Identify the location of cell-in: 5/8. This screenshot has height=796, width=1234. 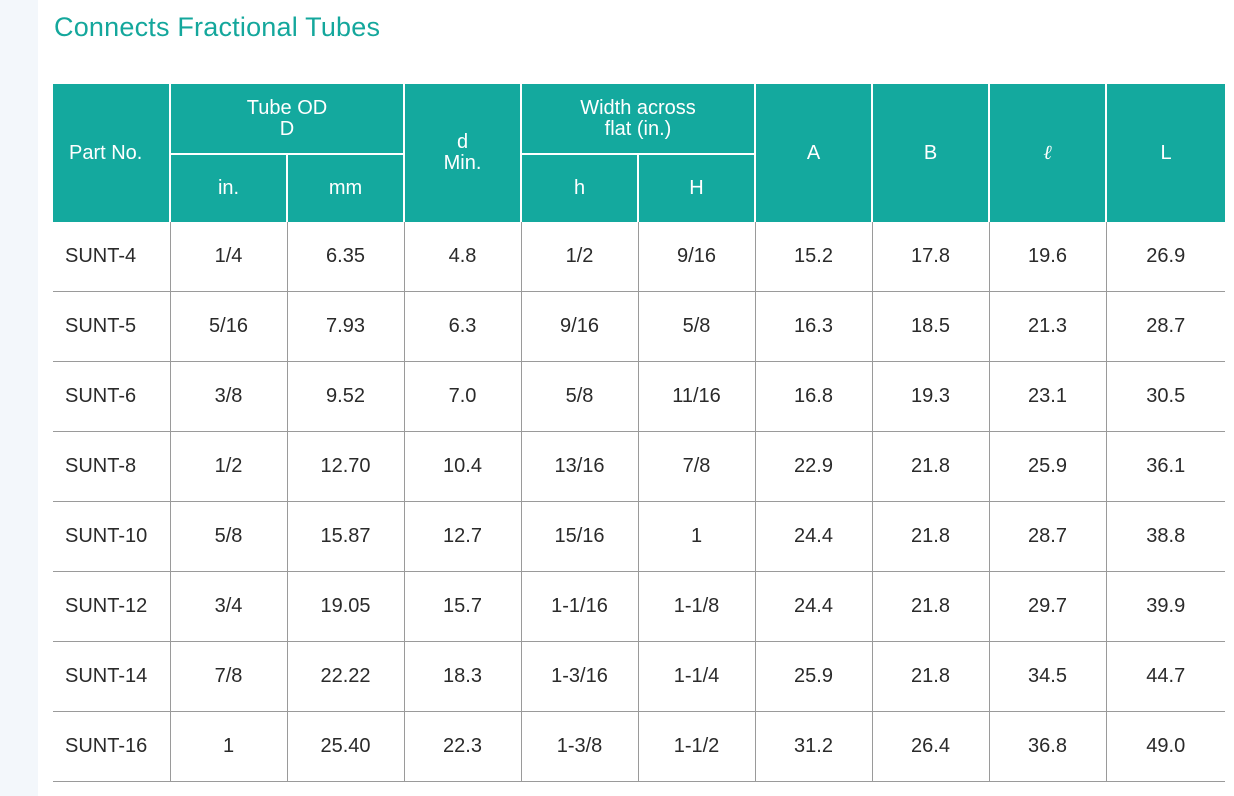
(228, 536).